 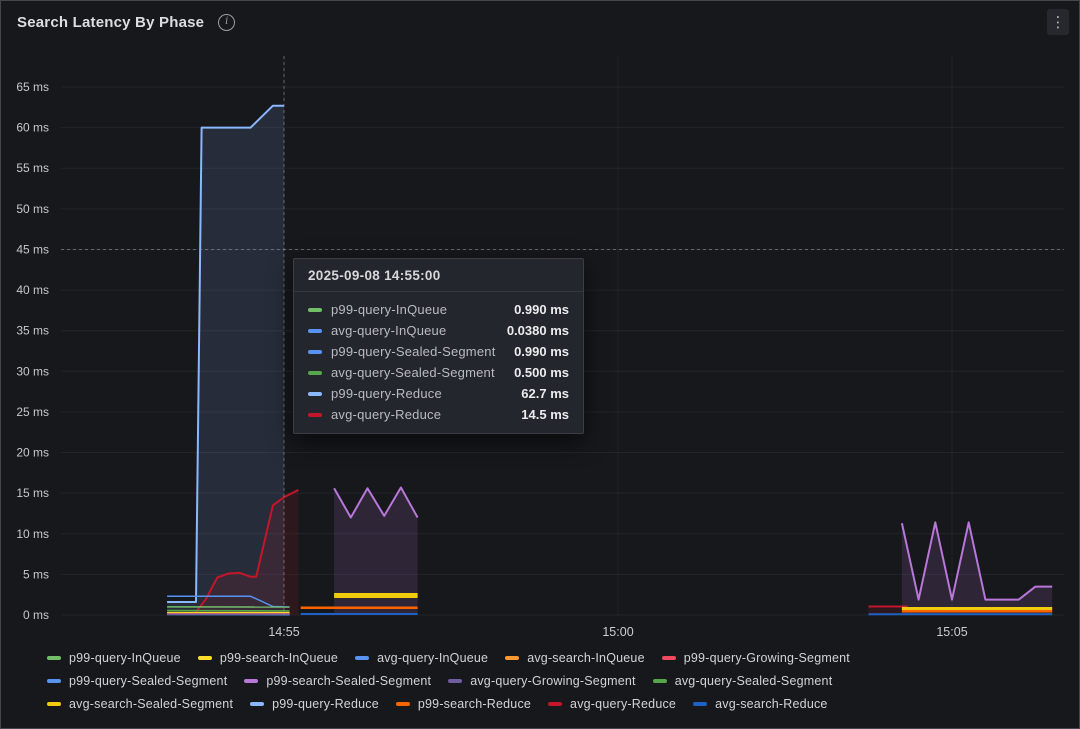 I want to click on y-tick-label: 5 ms, so click(x=36, y=574).